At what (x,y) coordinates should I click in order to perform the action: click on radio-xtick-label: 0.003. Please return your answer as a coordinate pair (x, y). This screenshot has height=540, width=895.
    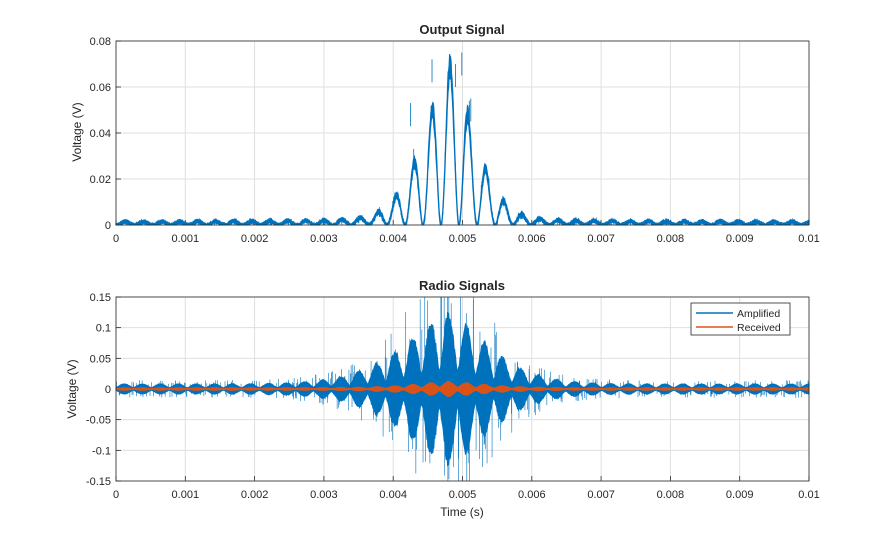
    Looking at the image, I should click on (324, 495).